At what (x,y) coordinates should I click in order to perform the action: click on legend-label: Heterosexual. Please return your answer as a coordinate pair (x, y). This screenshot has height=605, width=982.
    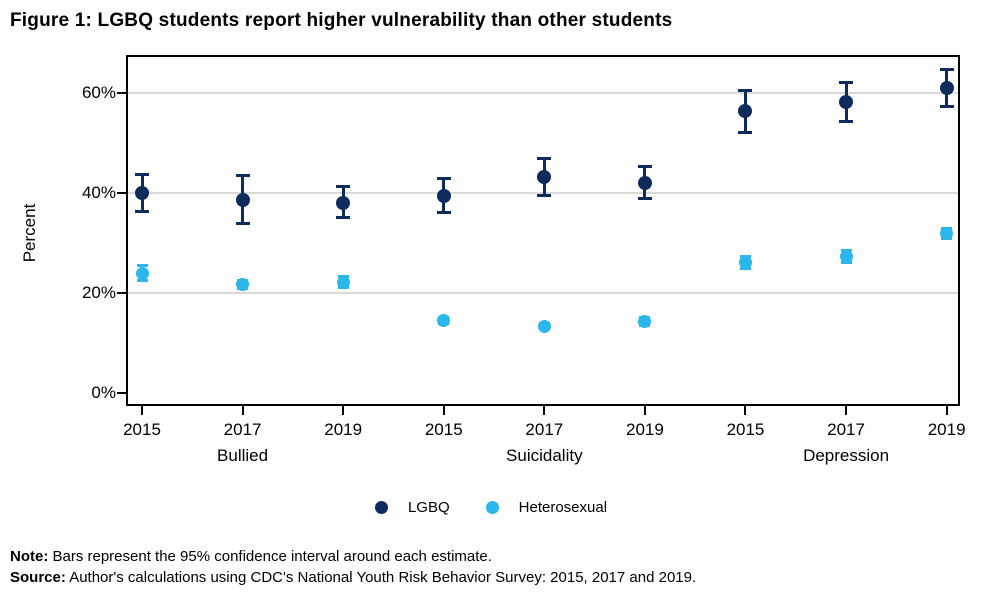
    Looking at the image, I should click on (563, 507).